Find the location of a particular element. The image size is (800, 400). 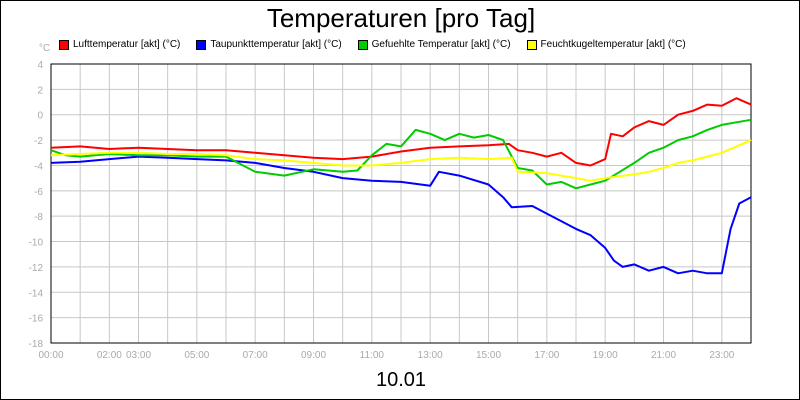

x-tick-label: 09:00 is located at coordinates (313, 355).